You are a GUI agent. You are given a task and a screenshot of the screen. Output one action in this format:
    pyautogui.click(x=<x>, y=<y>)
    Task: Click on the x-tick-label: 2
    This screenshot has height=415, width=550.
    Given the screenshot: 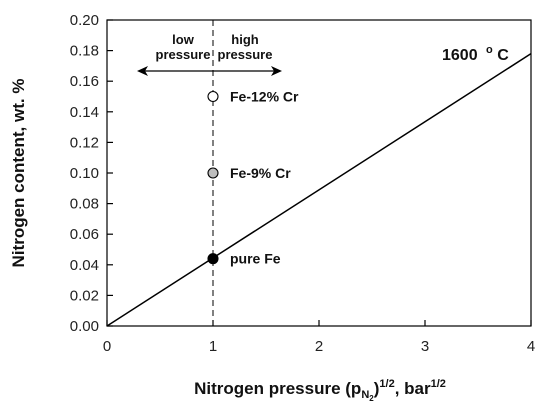 What is the action you would take?
    pyautogui.click(x=319, y=346)
    